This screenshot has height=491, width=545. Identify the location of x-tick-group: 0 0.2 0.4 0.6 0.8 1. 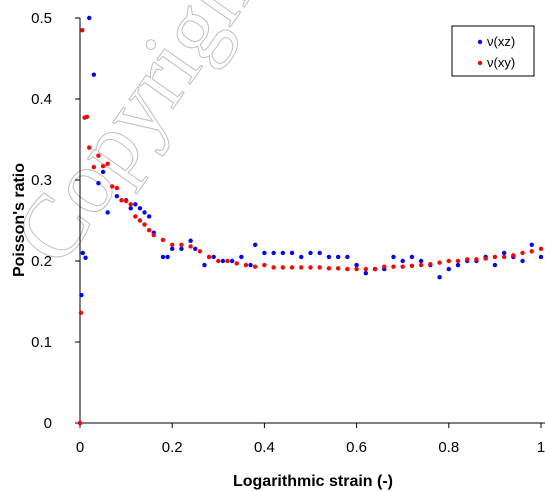
(310, 439).